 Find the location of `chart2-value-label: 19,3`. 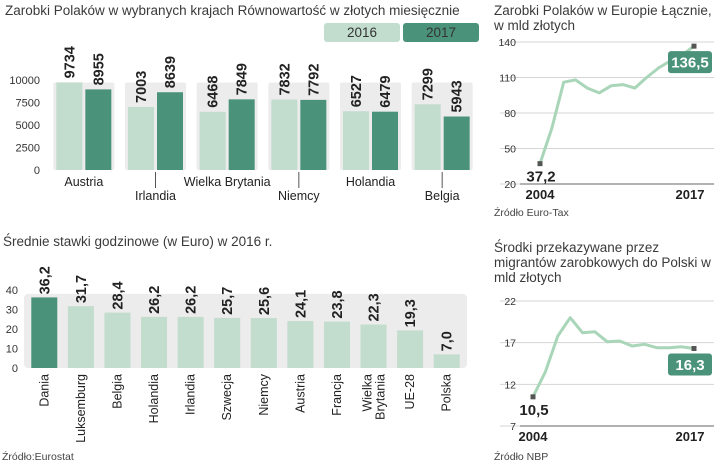

chart2-value-label: 19,3 is located at coordinates (411, 313).